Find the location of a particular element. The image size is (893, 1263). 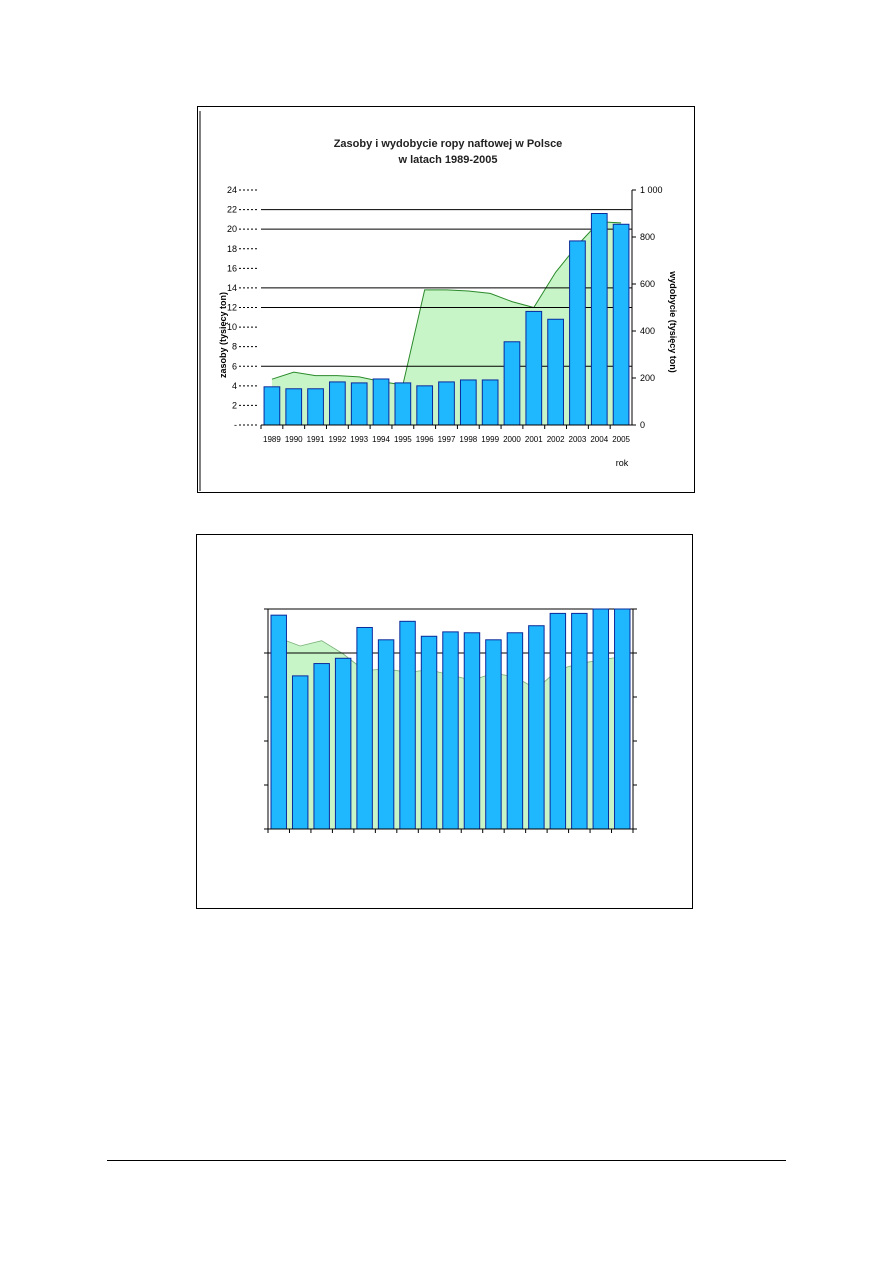

y-tick-label: 22 is located at coordinates (232, 210).